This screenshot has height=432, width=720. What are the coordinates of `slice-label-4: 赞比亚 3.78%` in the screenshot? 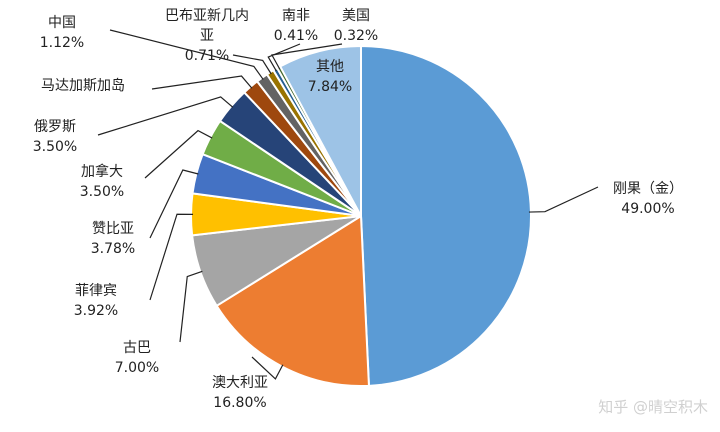 It's located at (113, 239).